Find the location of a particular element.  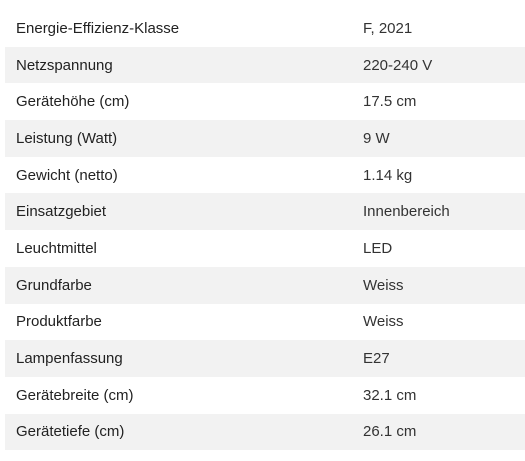

spec-value: E27 is located at coordinates (444, 358).